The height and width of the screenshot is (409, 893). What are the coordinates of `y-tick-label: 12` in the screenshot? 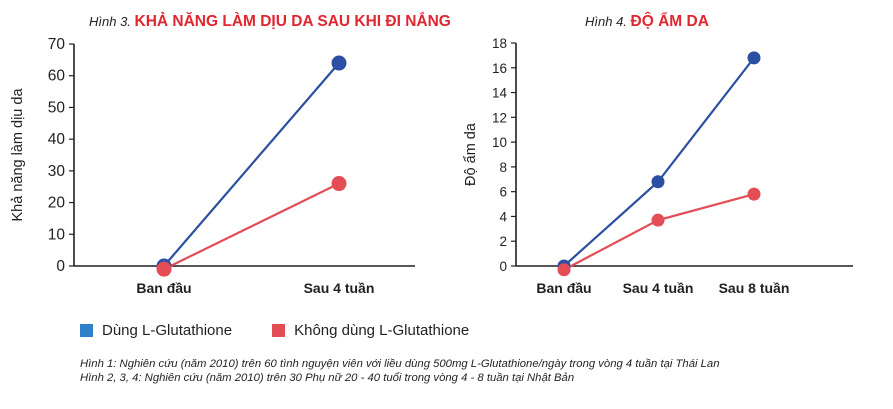 It's located at (499, 117).